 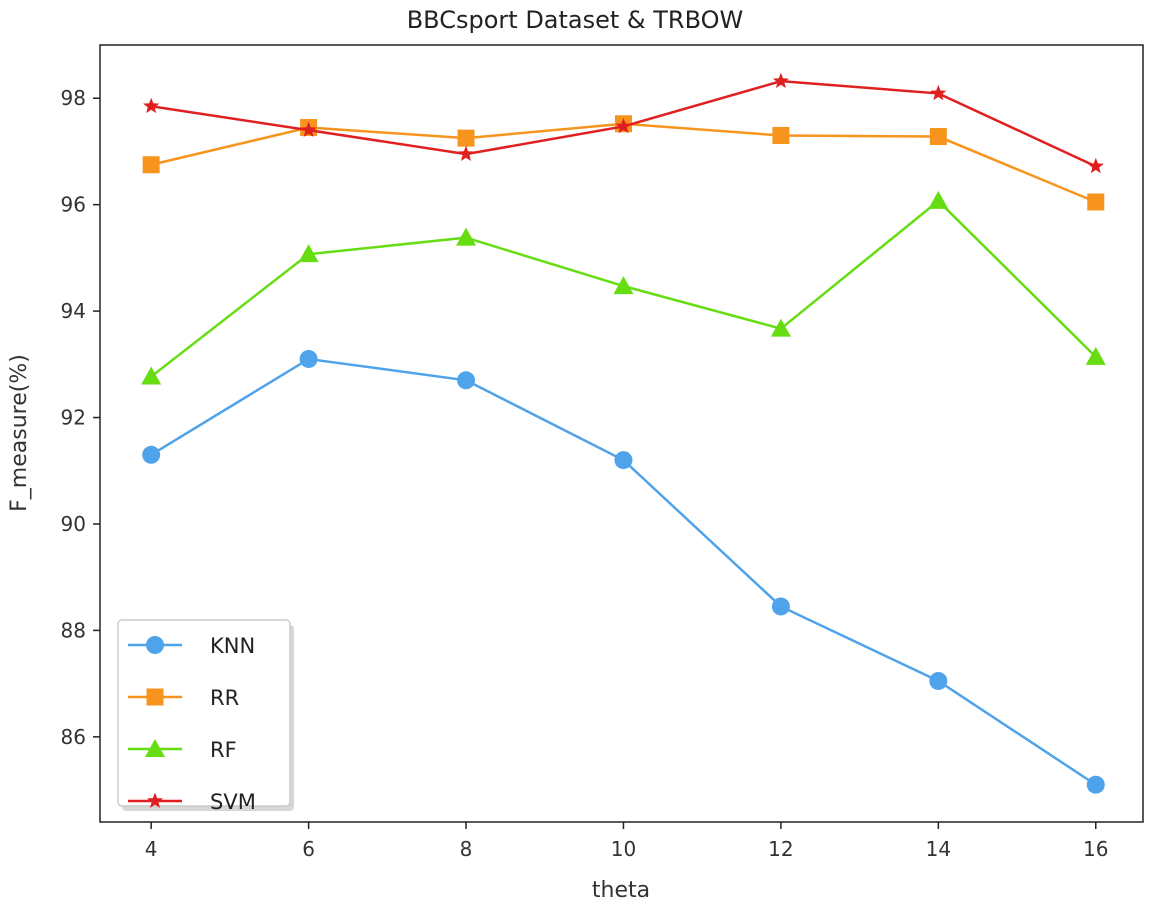 What do you see at coordinates (205, 716) in the screenshot?
I see `legend: KNN RR RF SVM` at bounding box center [205, 716].